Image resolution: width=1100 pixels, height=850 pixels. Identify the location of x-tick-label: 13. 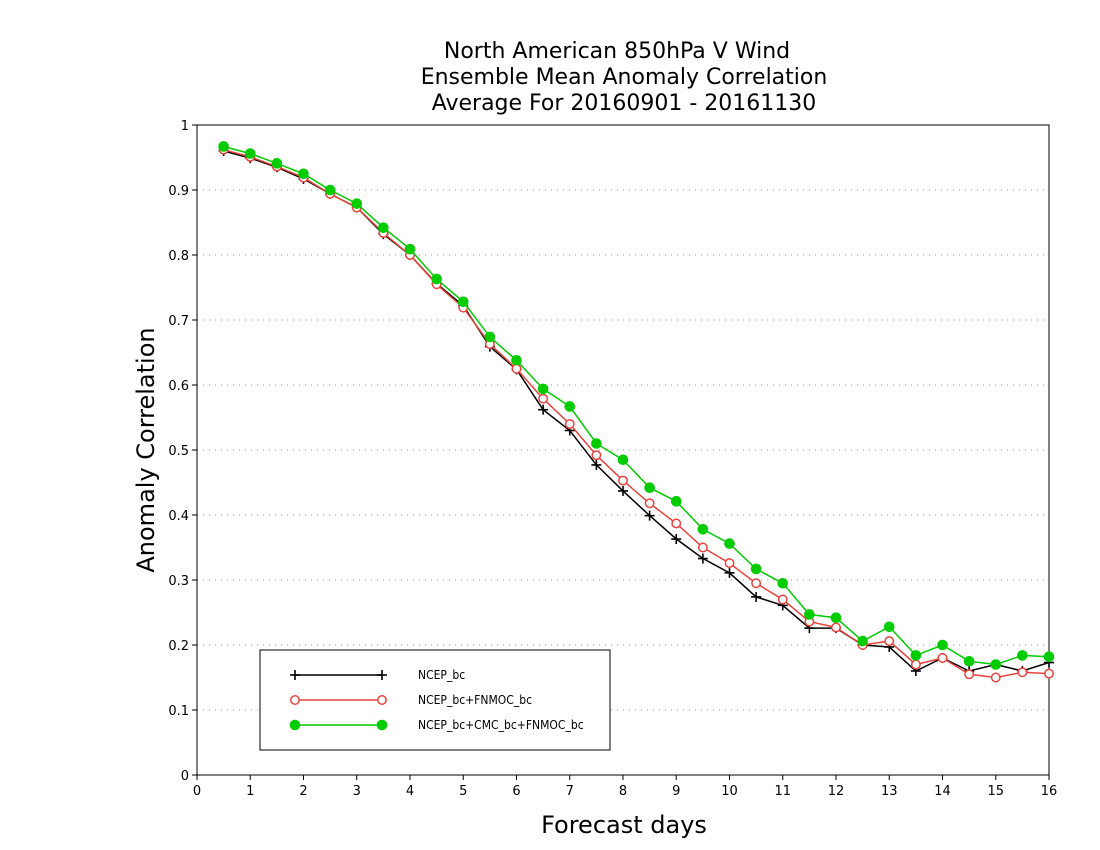
(889, 791).